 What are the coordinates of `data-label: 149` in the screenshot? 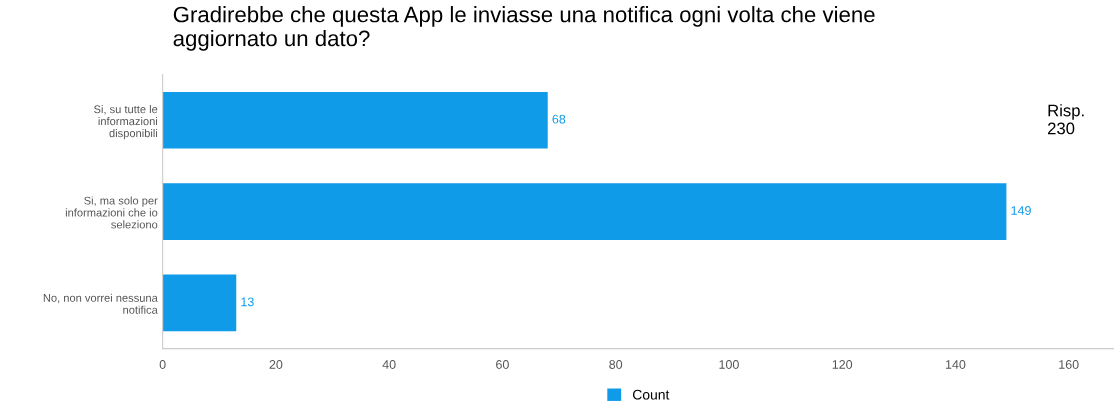 It's located at (1021, 210).